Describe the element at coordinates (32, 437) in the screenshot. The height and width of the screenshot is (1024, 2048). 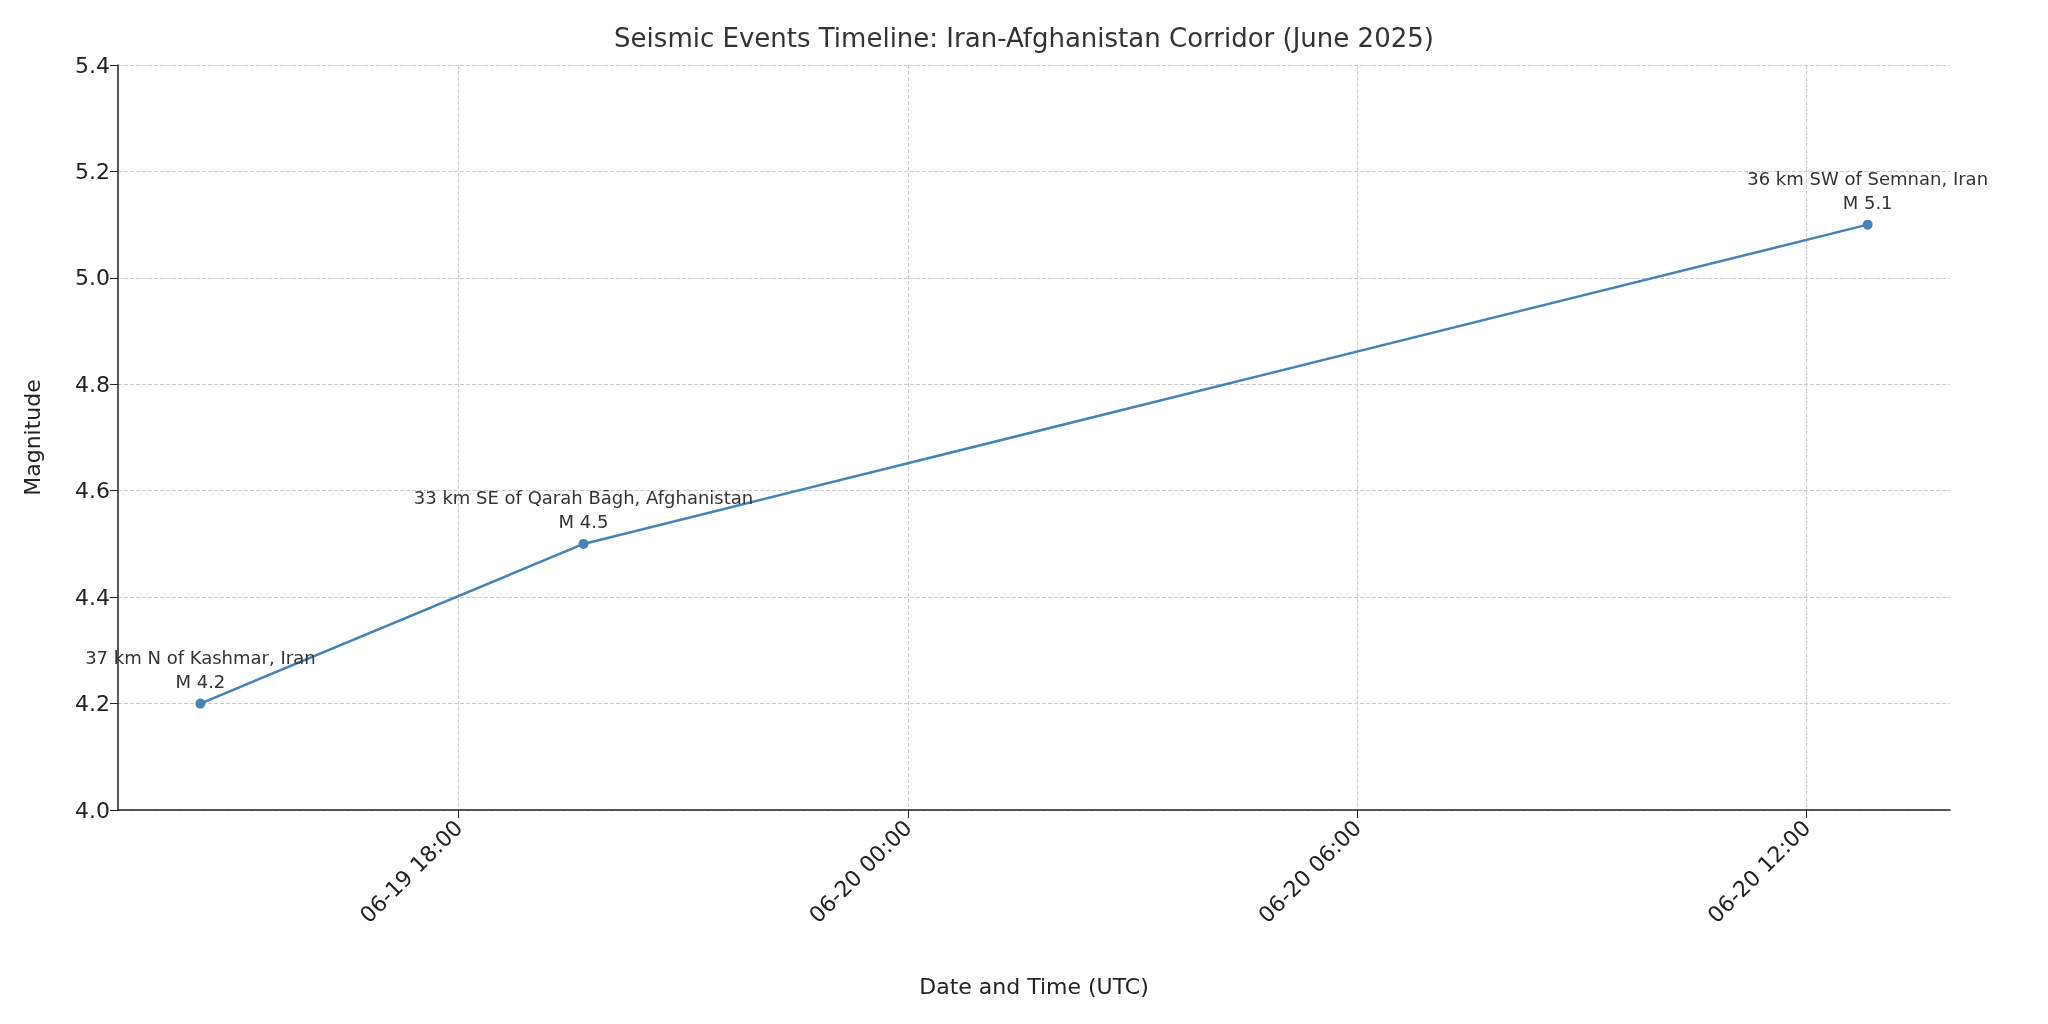
I see `y-axis-title: Magnitude` at that location.